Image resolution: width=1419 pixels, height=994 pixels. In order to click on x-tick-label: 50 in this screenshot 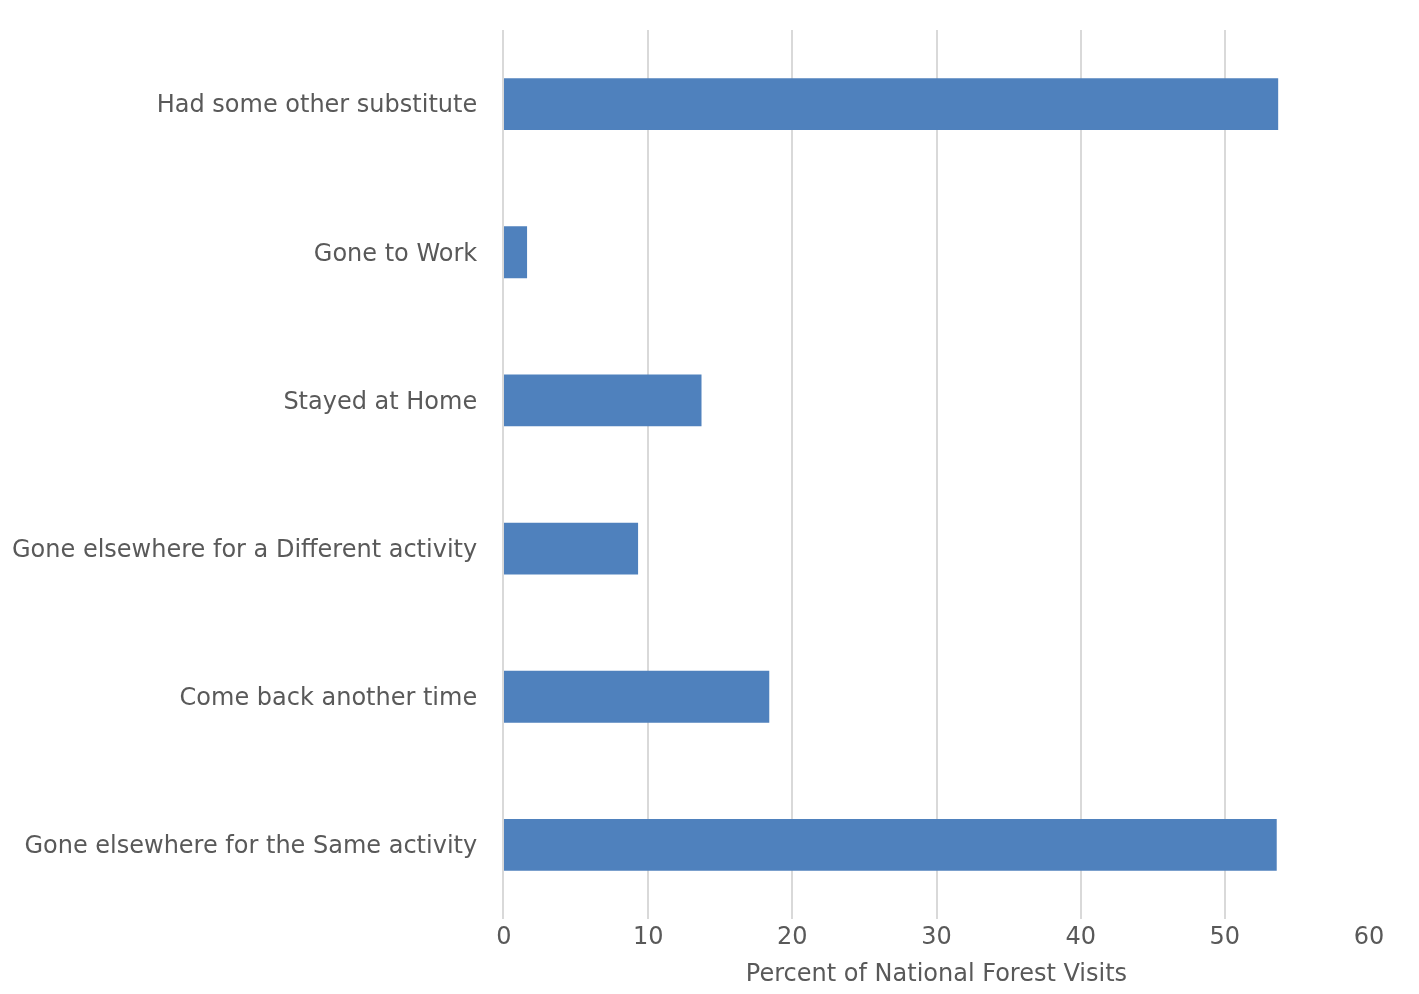, I will do `click(1225, 936)`.